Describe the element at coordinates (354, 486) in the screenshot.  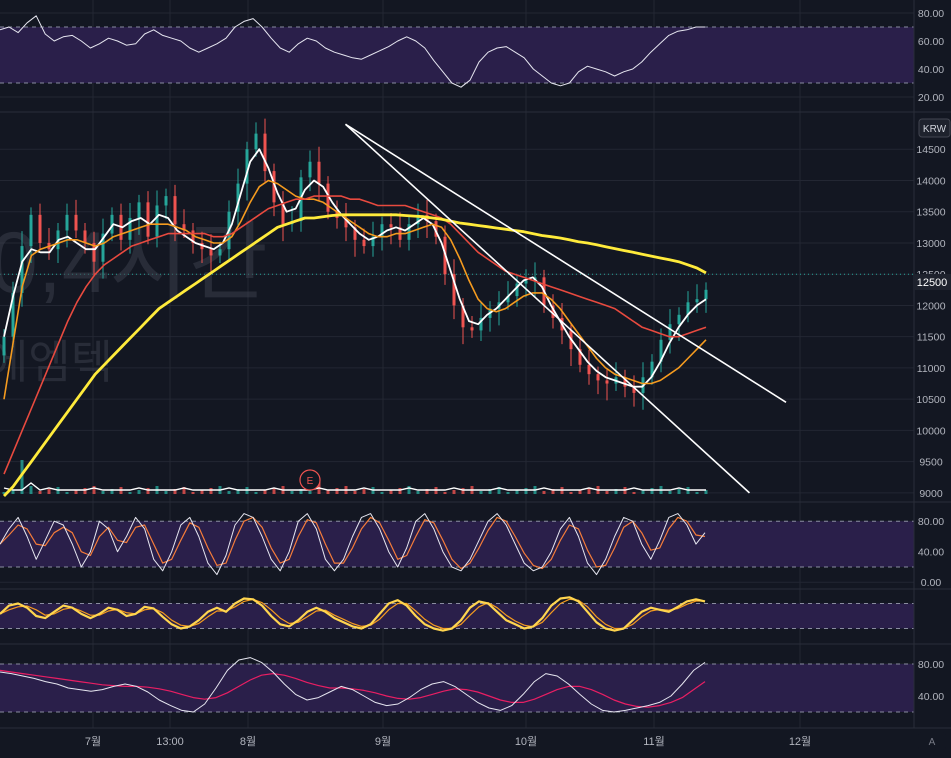
I see `volume-ma-line` at that location.